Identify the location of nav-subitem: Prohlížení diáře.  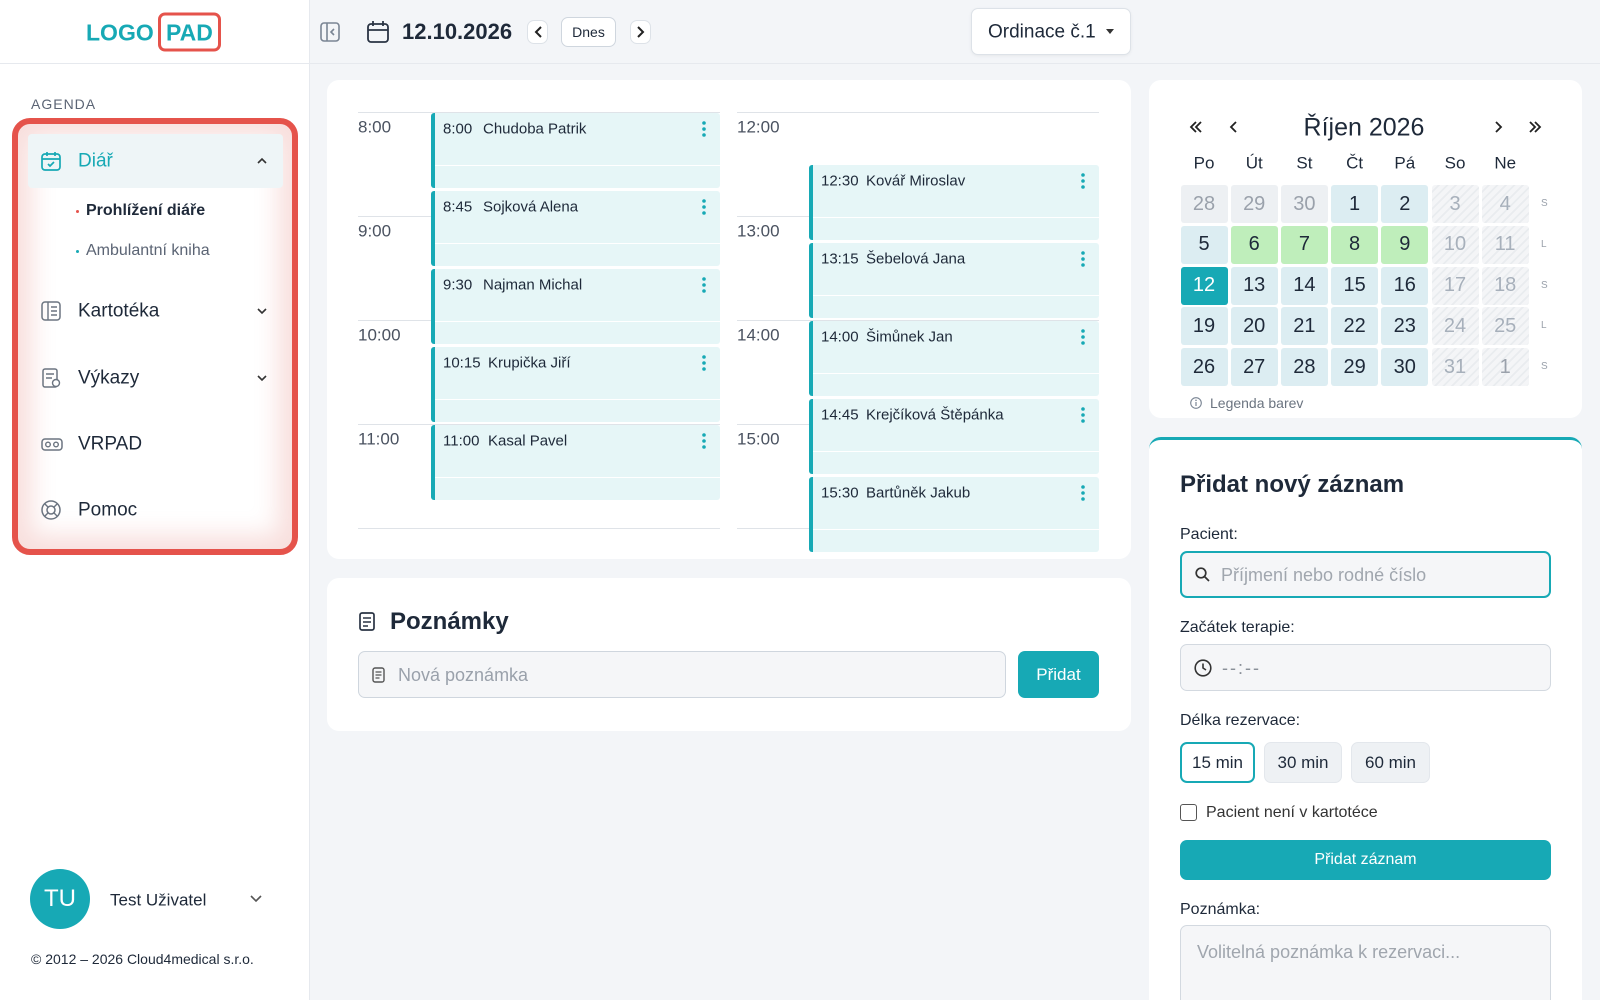
(146, 210).